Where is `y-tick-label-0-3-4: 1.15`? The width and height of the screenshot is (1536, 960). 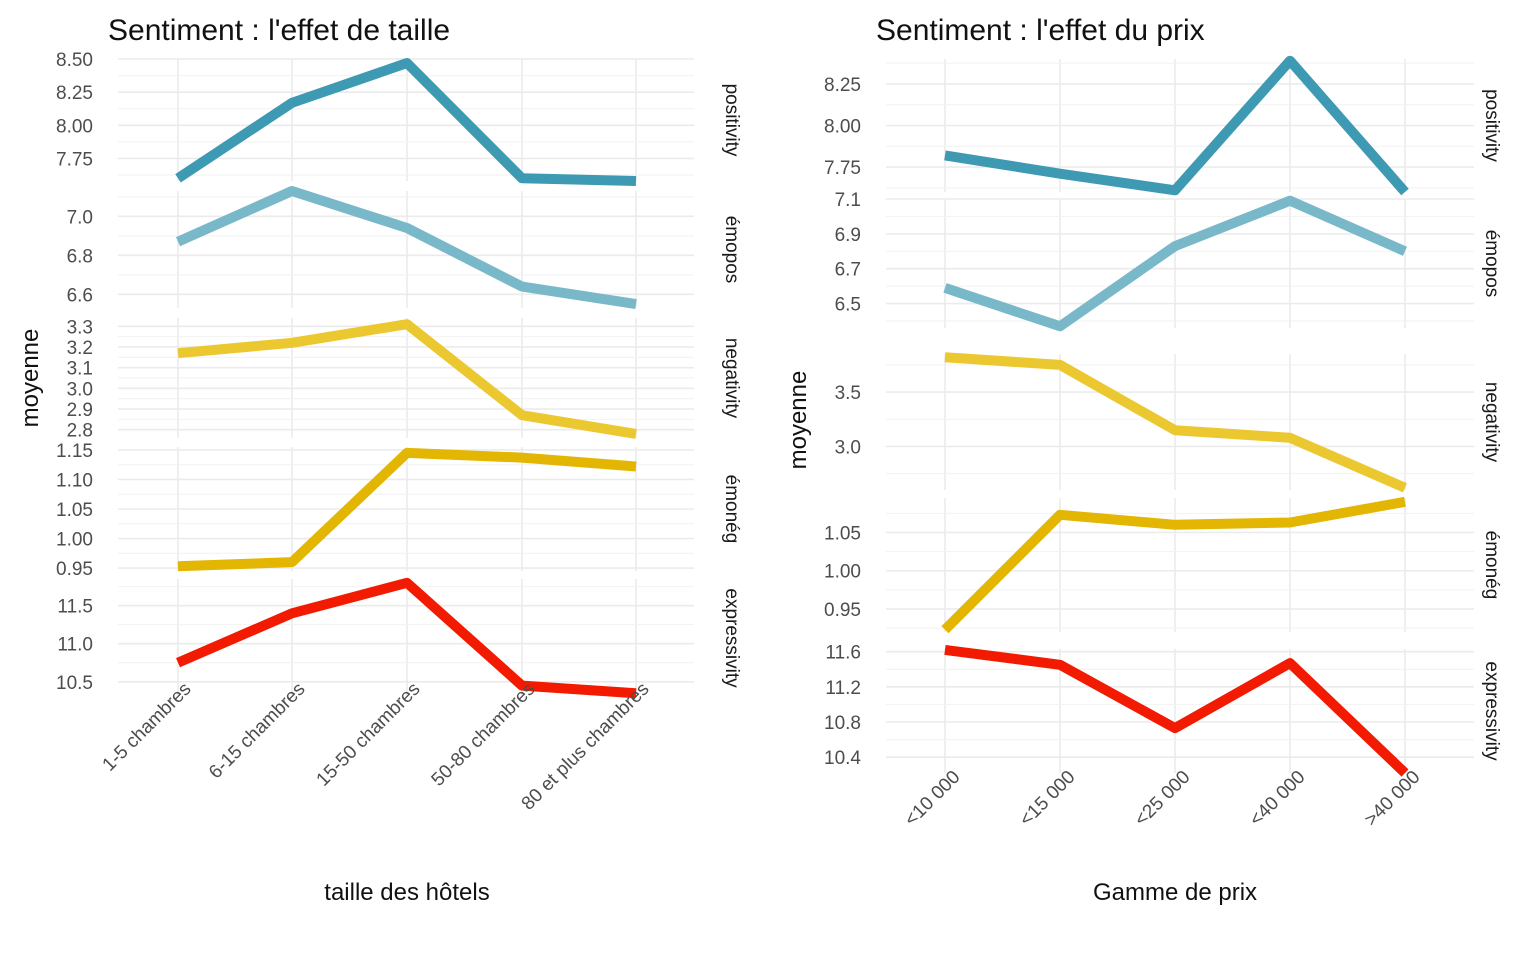 y-tick-label-0-3-4: 1.15 is located at coordinates (74, 451).